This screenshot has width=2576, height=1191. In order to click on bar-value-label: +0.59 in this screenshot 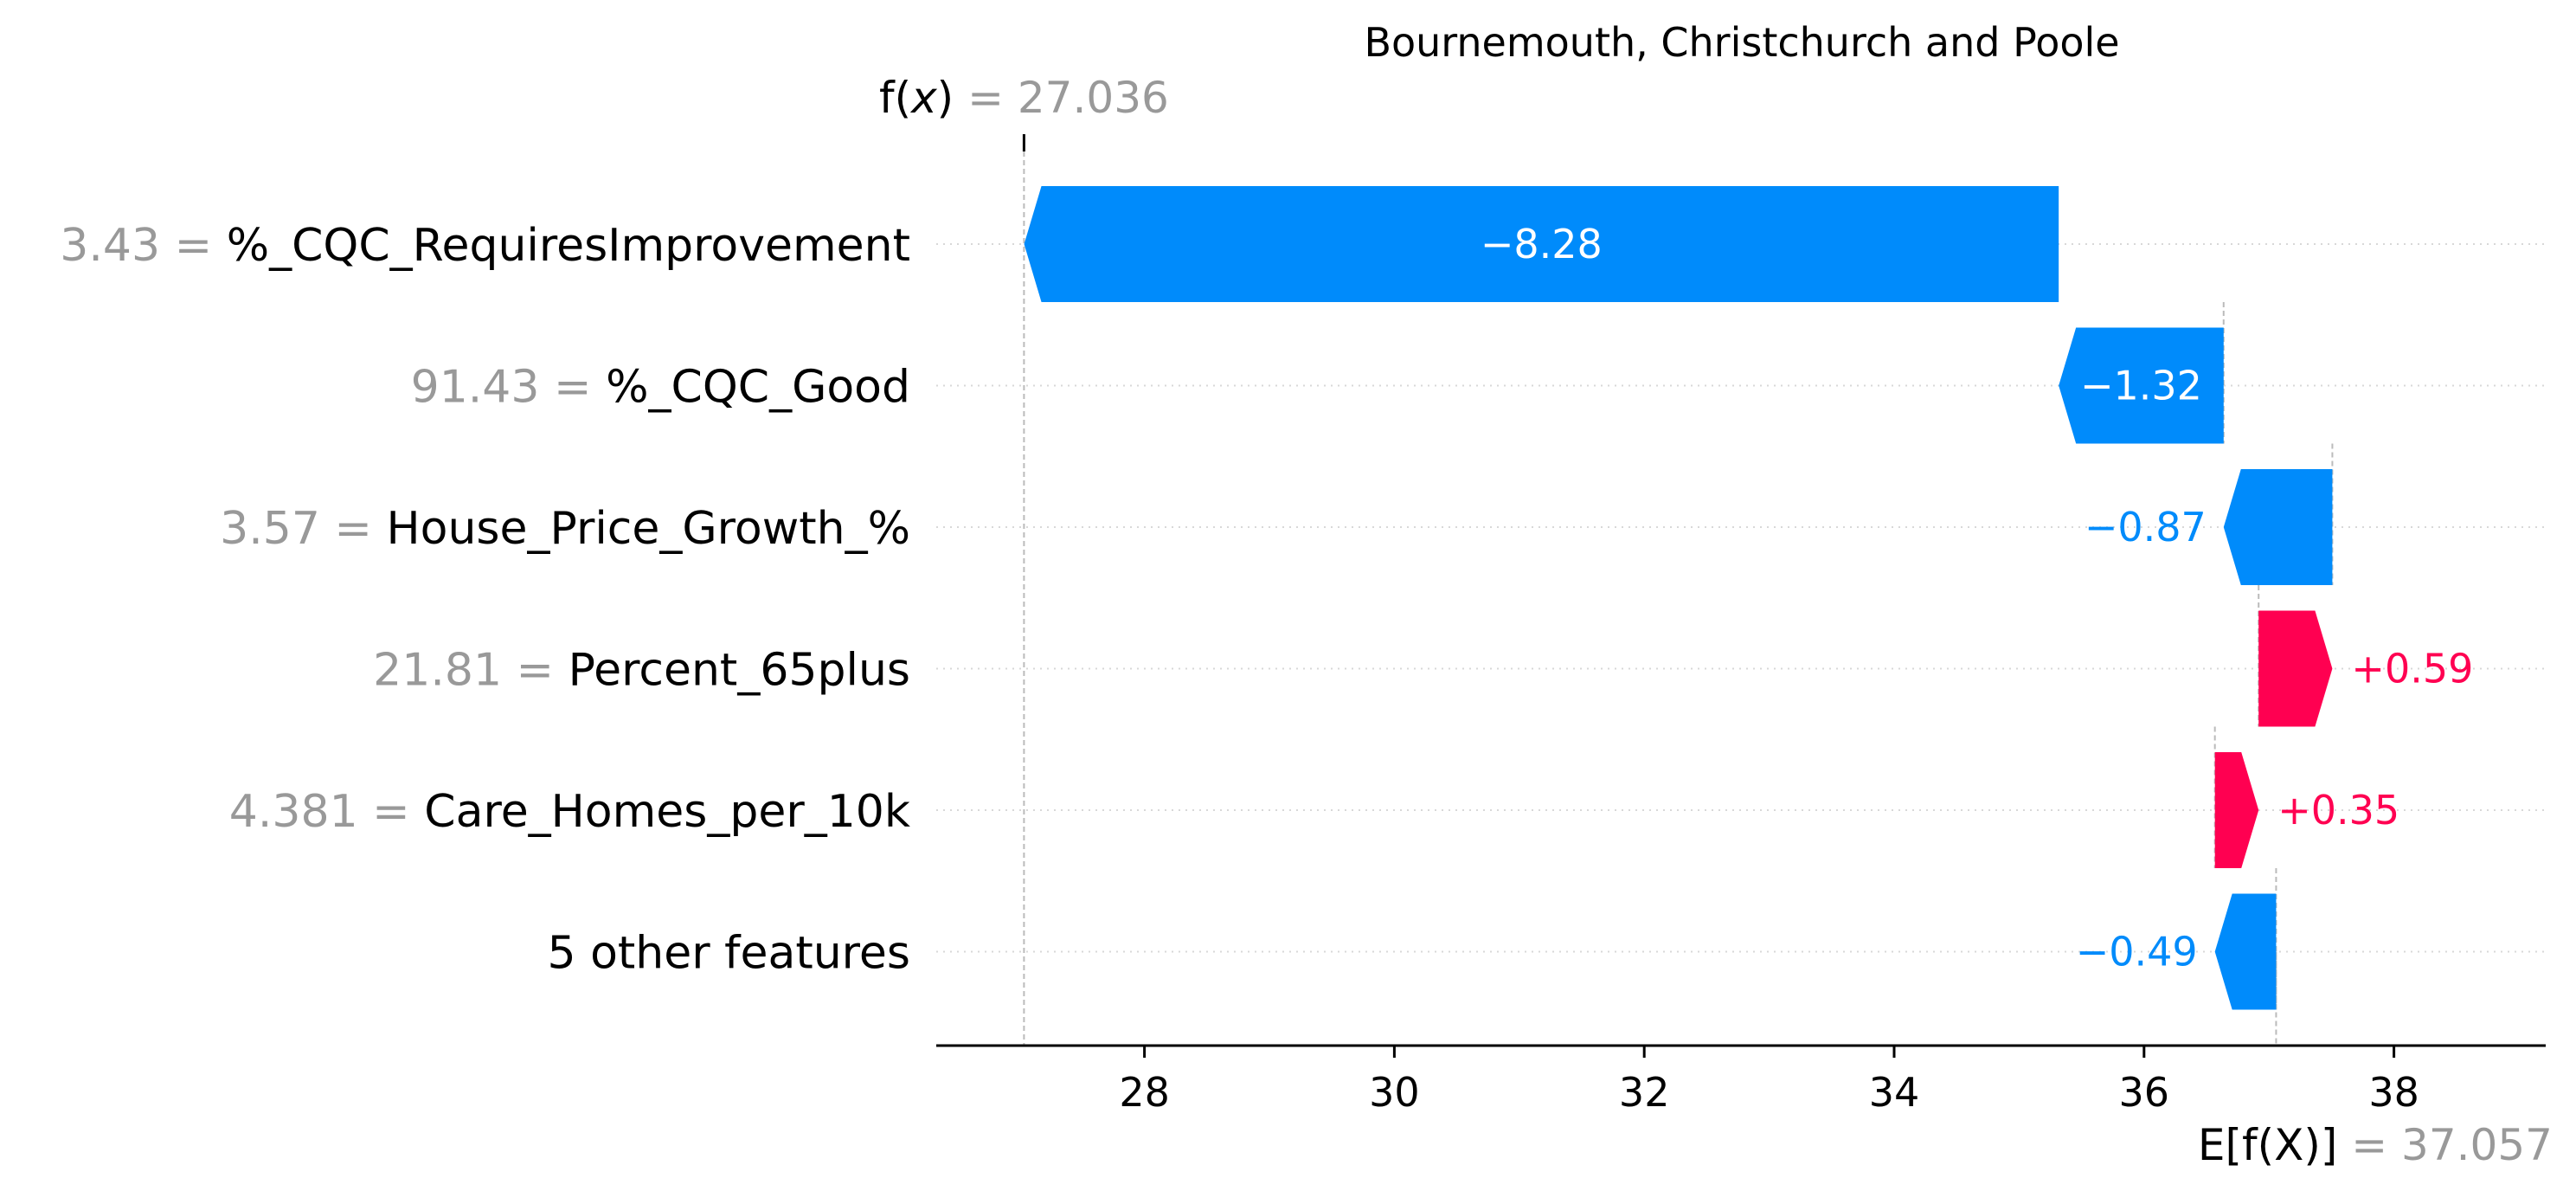, I will do `click(2412, 669)`.